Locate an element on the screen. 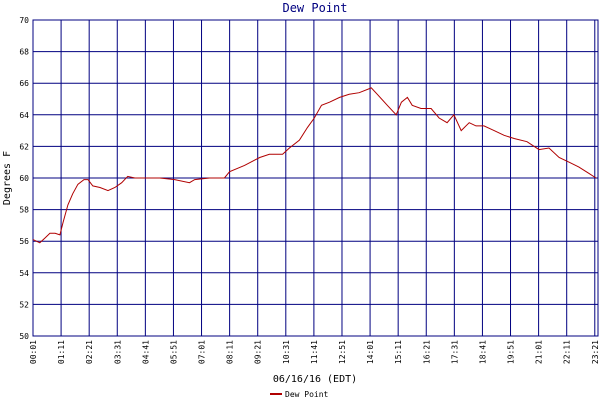 The width and height of the screenshot is (600, 400). x-tick-label: 05:51 is located at coordinates (173, 352).